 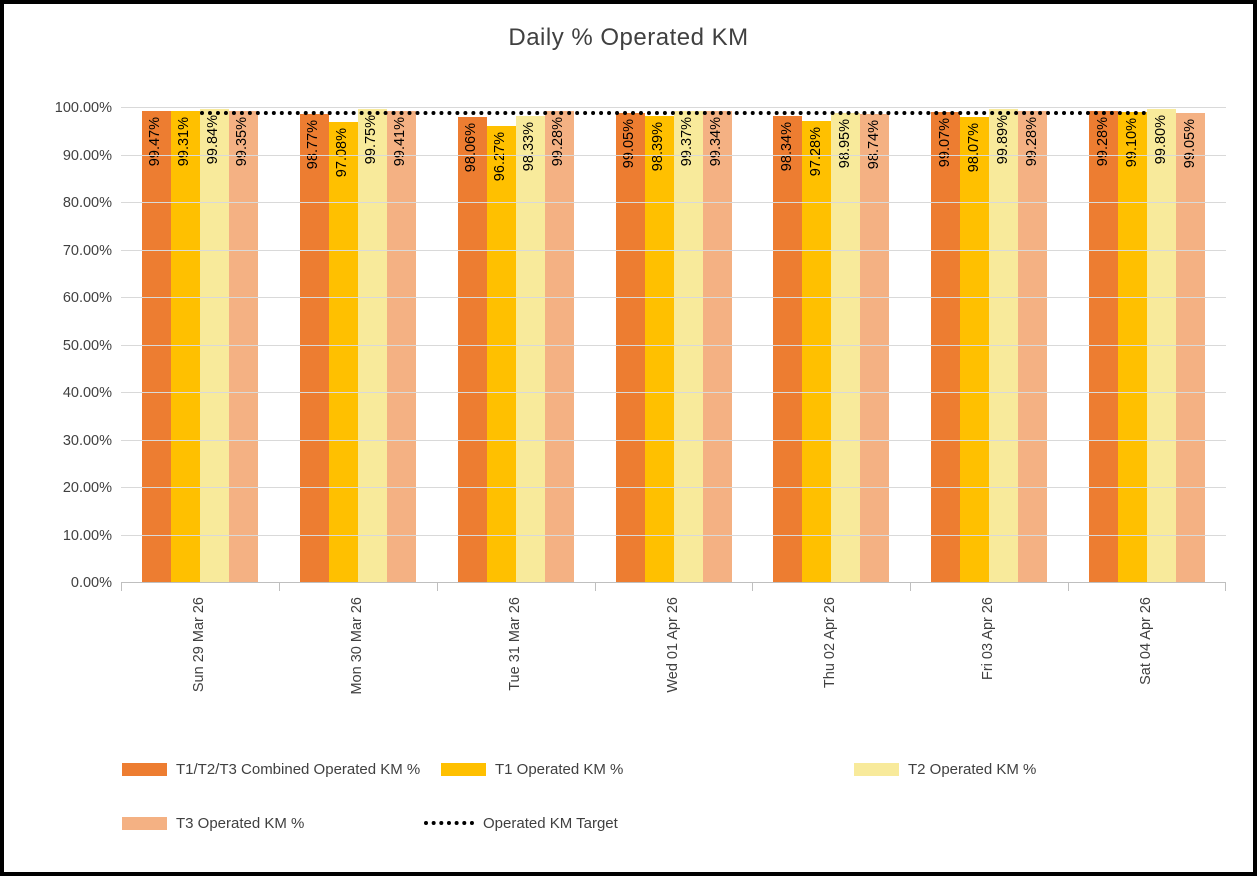 I want to click on bar: 99.41%, so click(x=401, y=346).